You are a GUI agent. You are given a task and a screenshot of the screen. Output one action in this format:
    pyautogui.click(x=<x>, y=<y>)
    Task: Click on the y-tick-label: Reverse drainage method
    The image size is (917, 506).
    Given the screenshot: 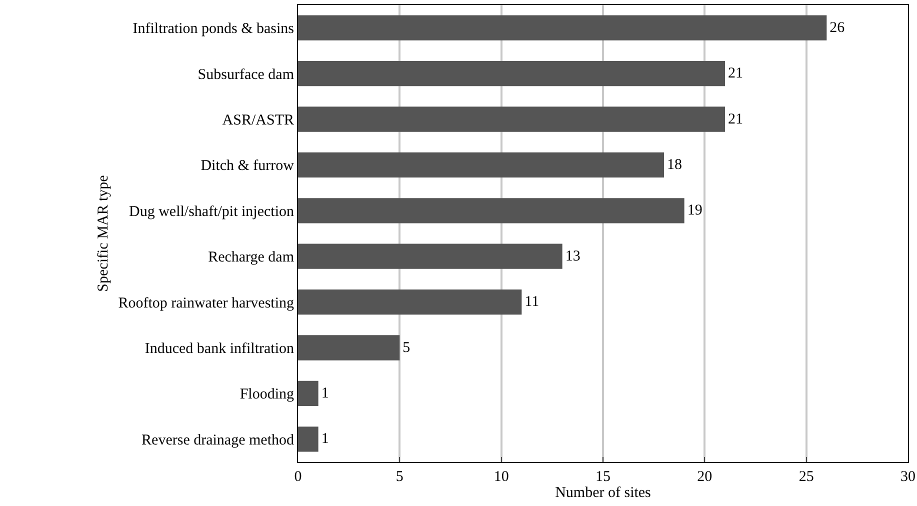 What is the action you would take?
    pyautogui.click(x=218, y=440)
    